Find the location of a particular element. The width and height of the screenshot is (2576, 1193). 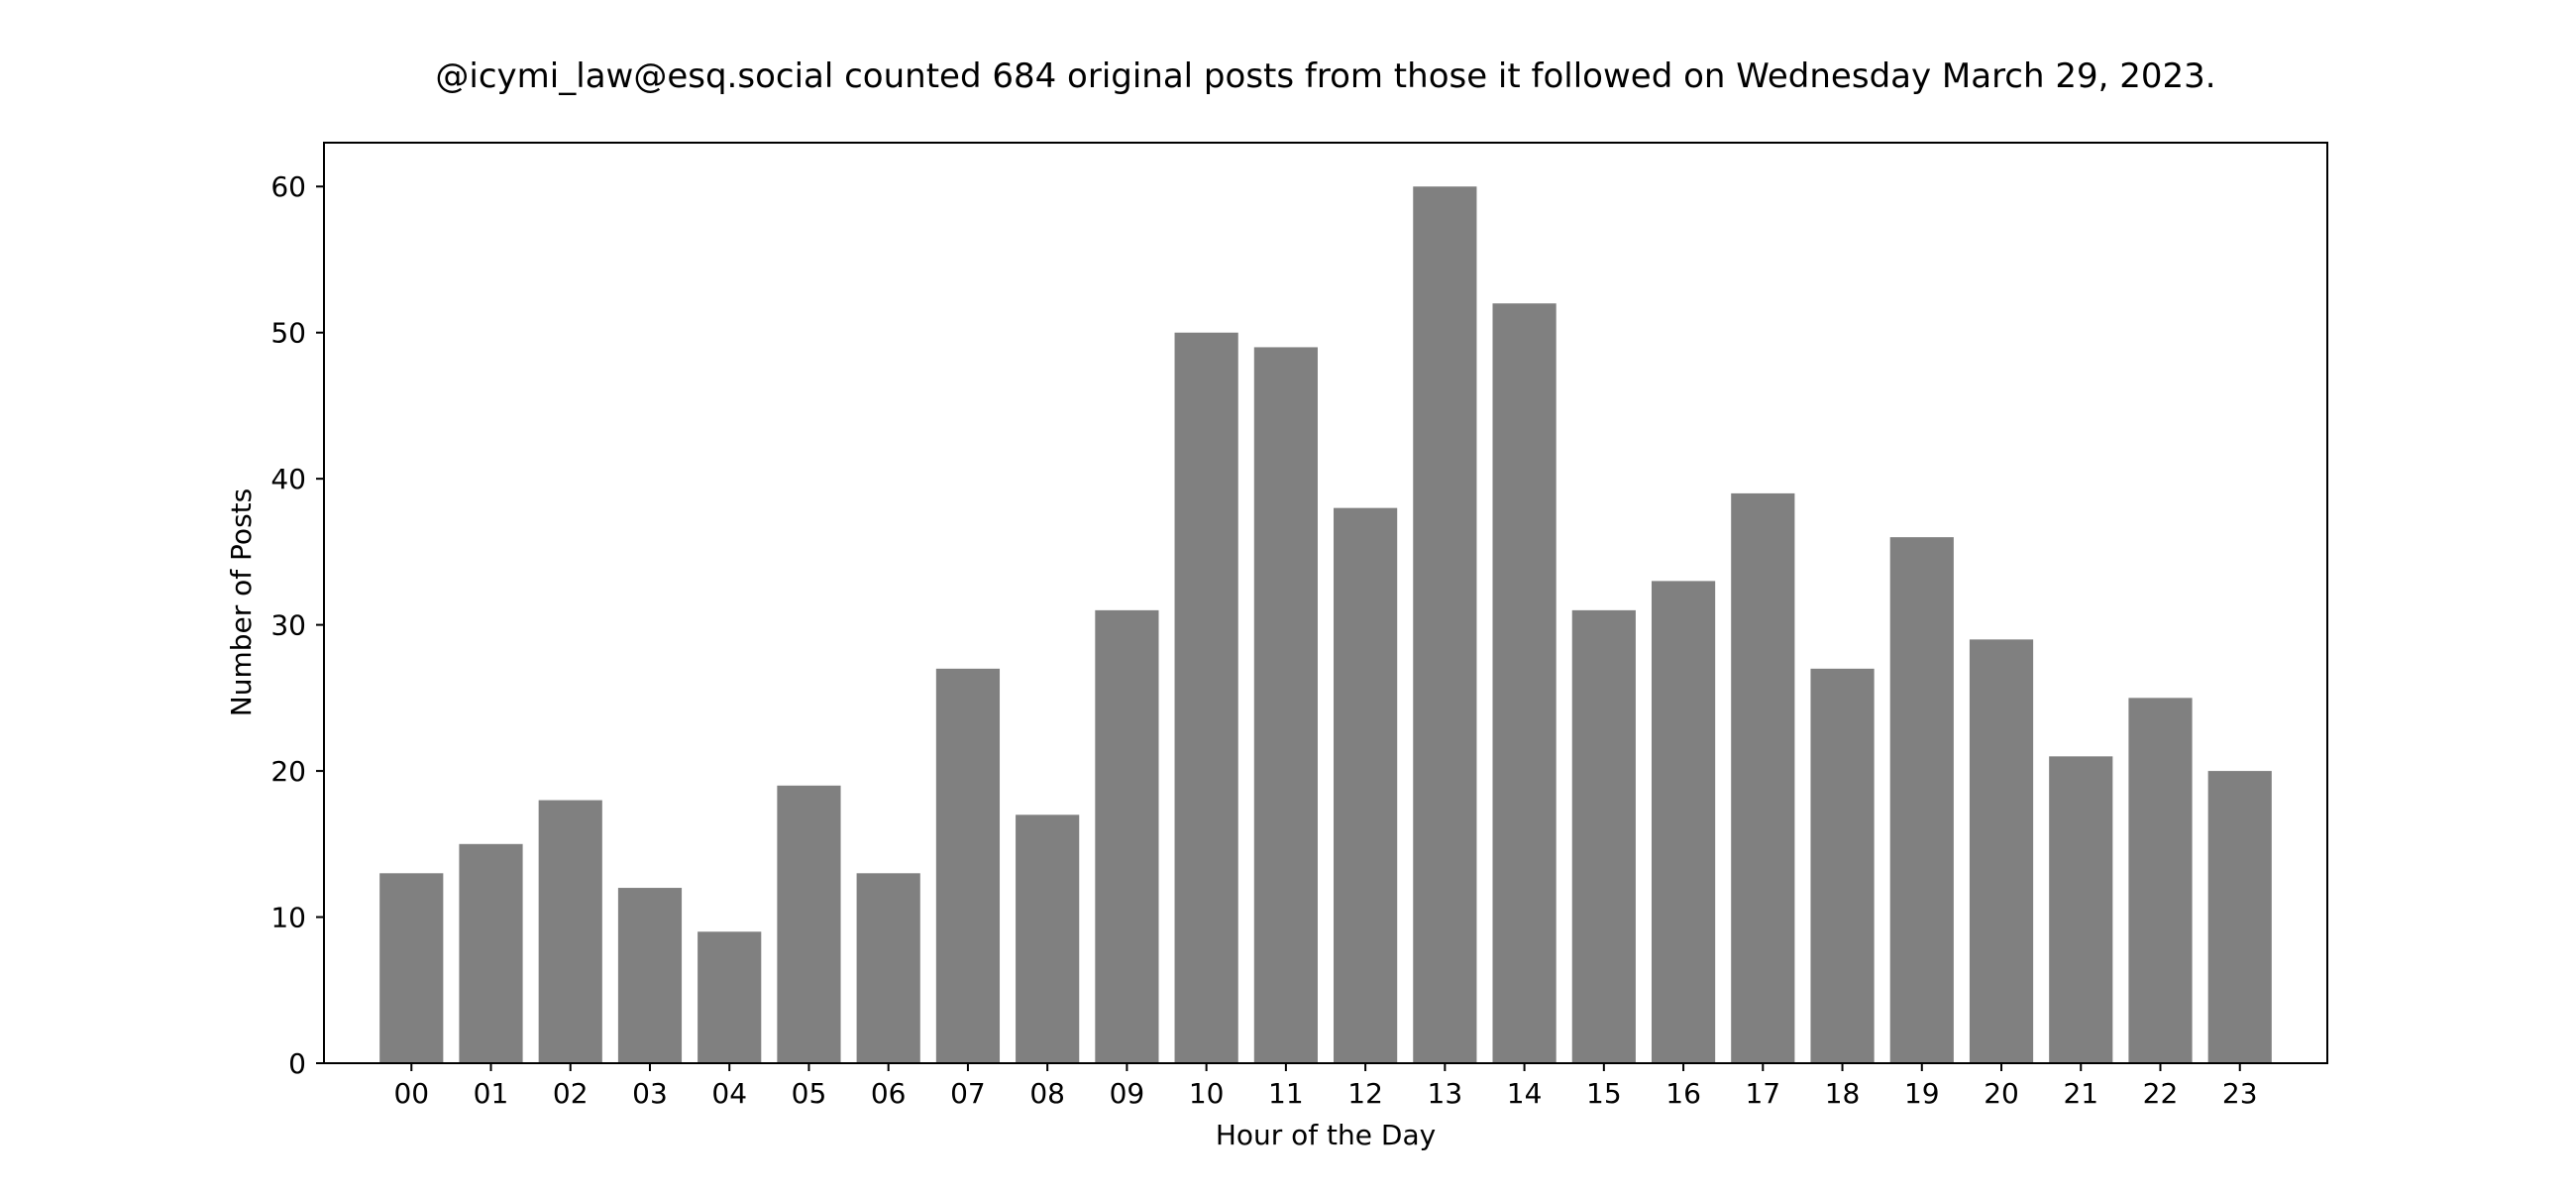

y-axis: 0 10 20 30 40 50 60 is located at coordinates (297, 625).